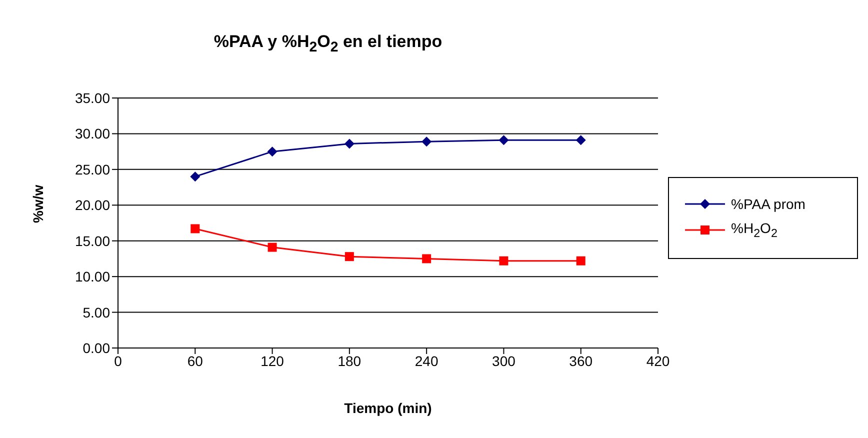 The image size is (868, 438). What do you see at coordinates (38, 203) in the screenshot?
I see `y-axis-title: %w/w` at bounding box center [38, 203].